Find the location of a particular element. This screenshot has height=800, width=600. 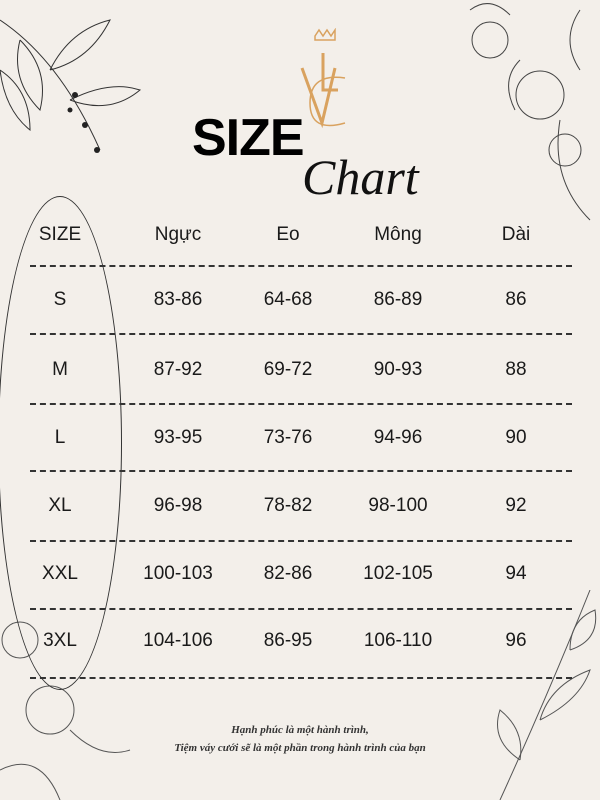

cell-chest: 104-106 is located at coordinates (178, 640).